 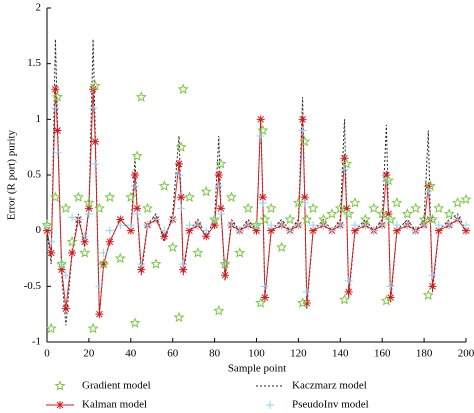 I want to click on legend-label: Gradient model, so click(x=116, y=386).